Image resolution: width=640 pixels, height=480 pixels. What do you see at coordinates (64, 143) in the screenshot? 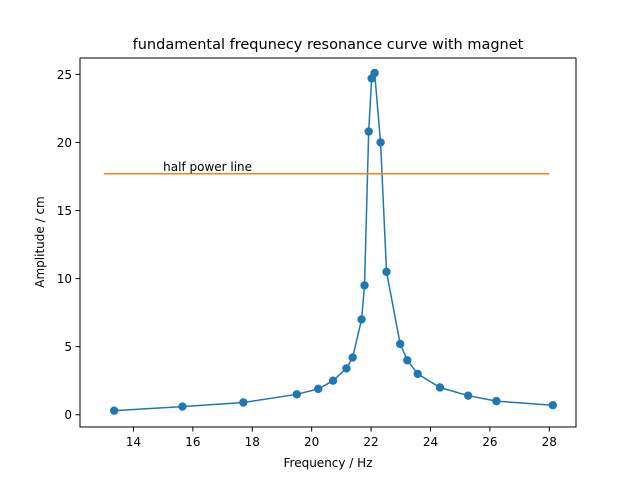
I see `y-tick-label: 20` at bounding box center [64, 143].